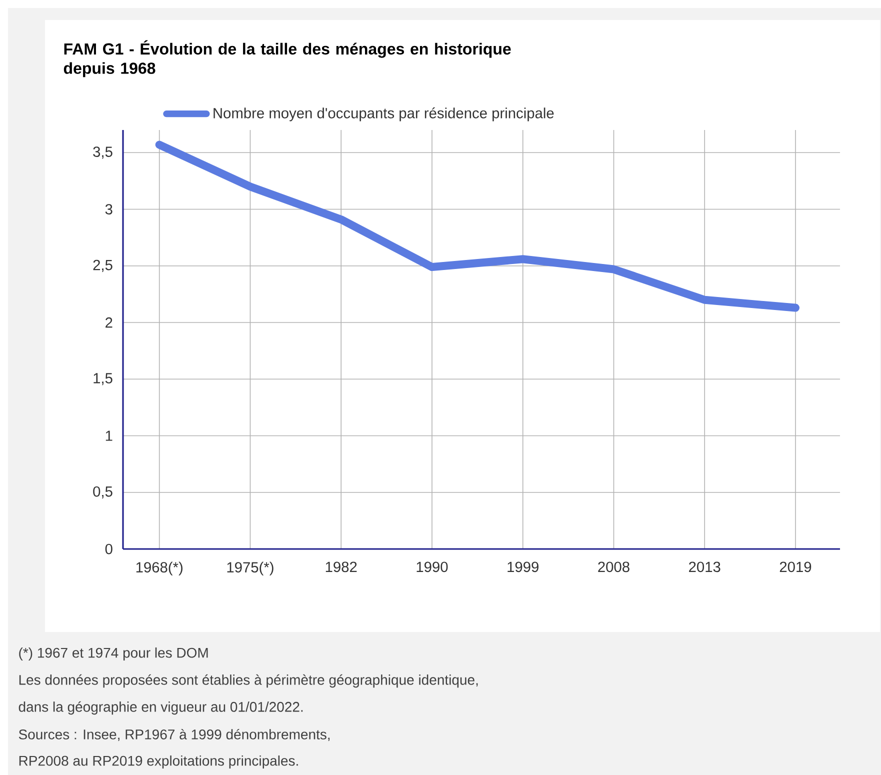 This screenshot has height=775, width=881. Describe the element at coordinates (250, 569) in the screenshot. I see `x-tick-label: 1975(*)` at that location.